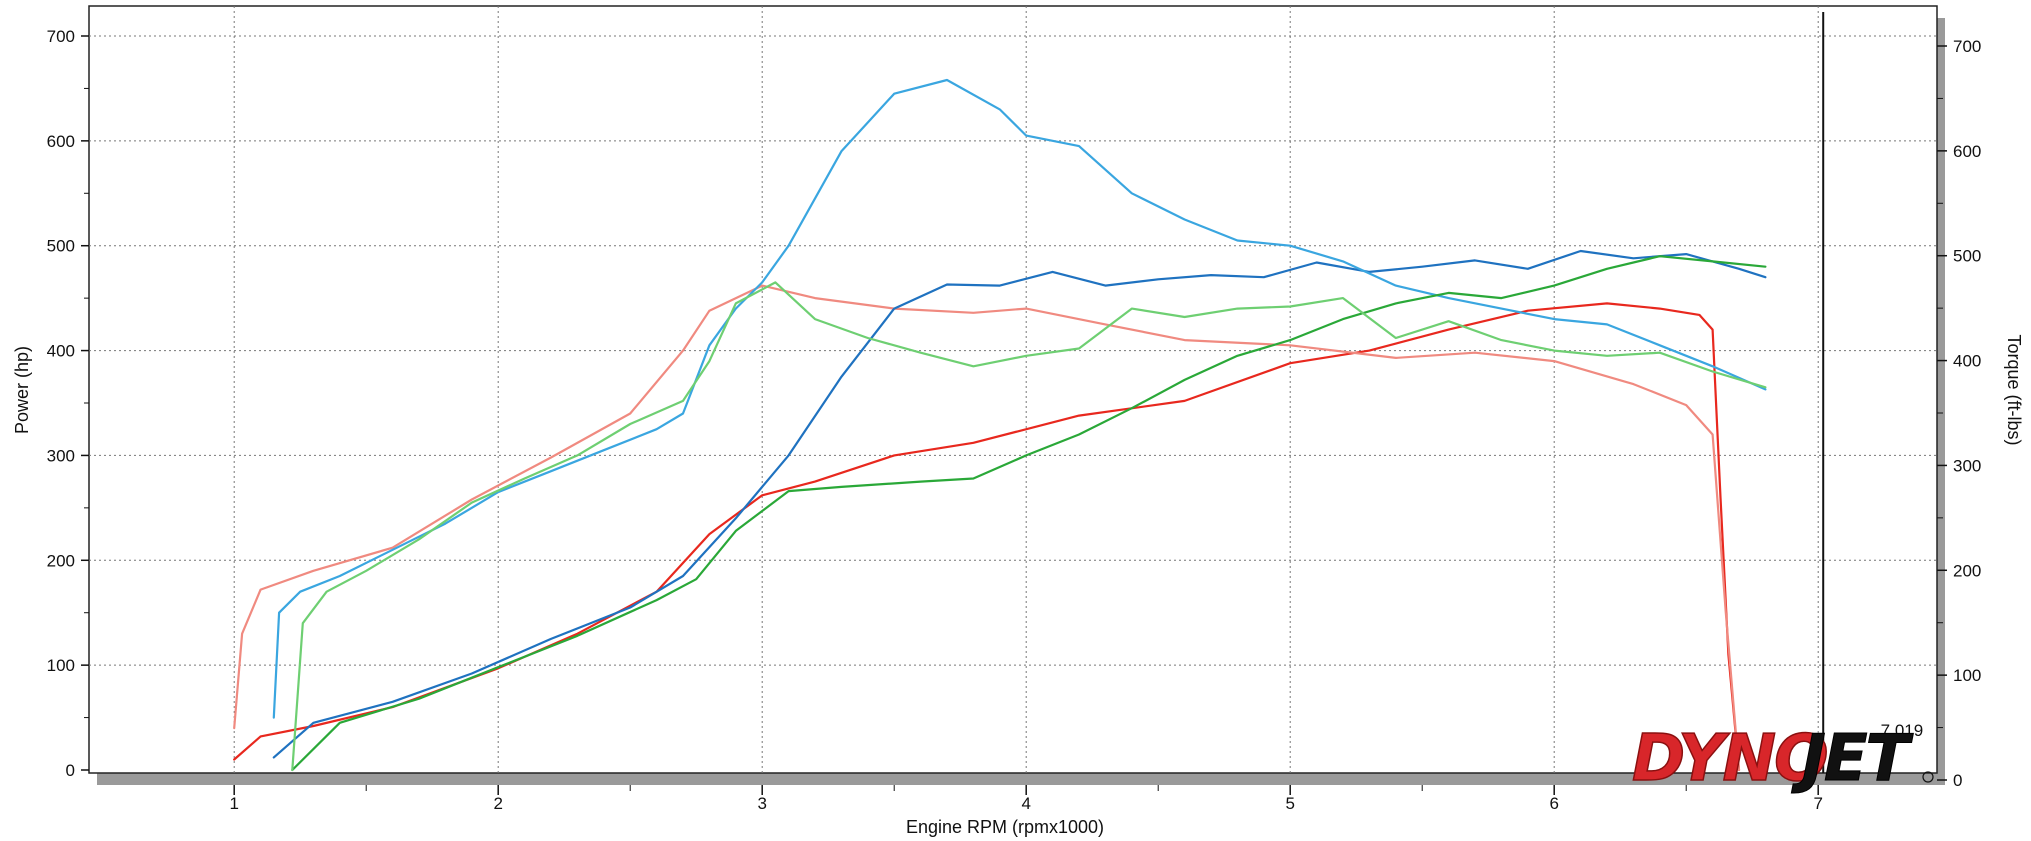 Image resolution: width=2031 pixels, height=841 pixels. What do you see at coordinates (61, 560) in the screenshot?
I see `y-tick-label: 200` at bounding box center [61, 560].